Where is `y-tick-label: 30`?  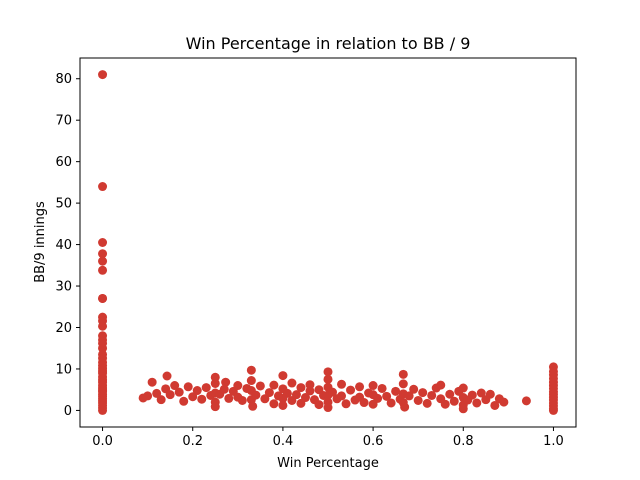 y-tick-label: 30 is located at coordinates (63, 287).